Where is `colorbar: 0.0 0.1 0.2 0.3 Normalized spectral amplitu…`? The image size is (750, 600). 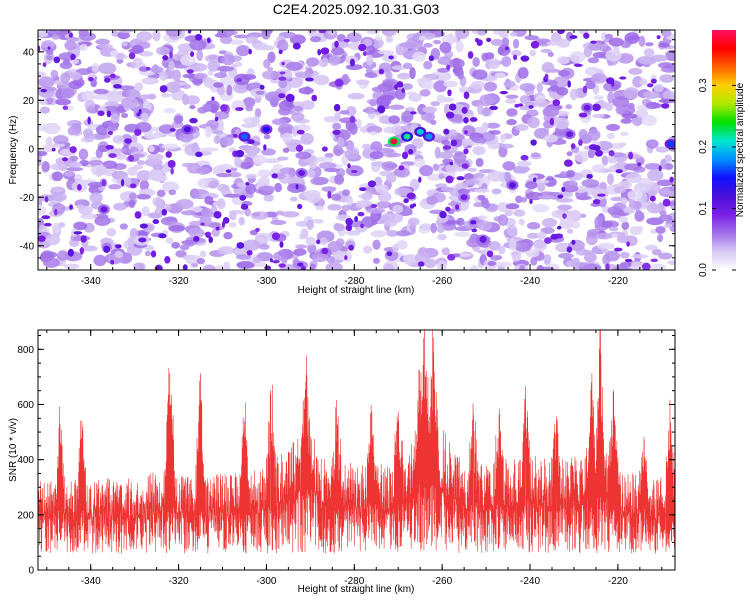 colorbar: 0.0 0.1 0.2 0.3 Normalized spectral amplitu… is located at coordinates (722, 153).